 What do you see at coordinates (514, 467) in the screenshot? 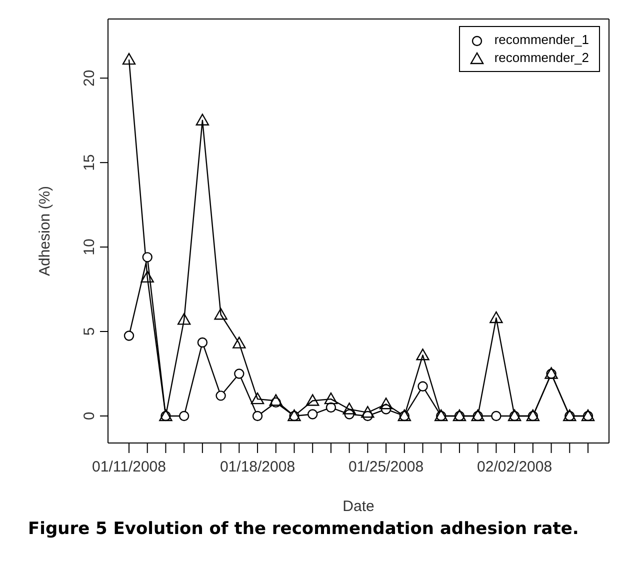
I see `x-tick-label: 02/02/2008` at bounding box center [514, 467].